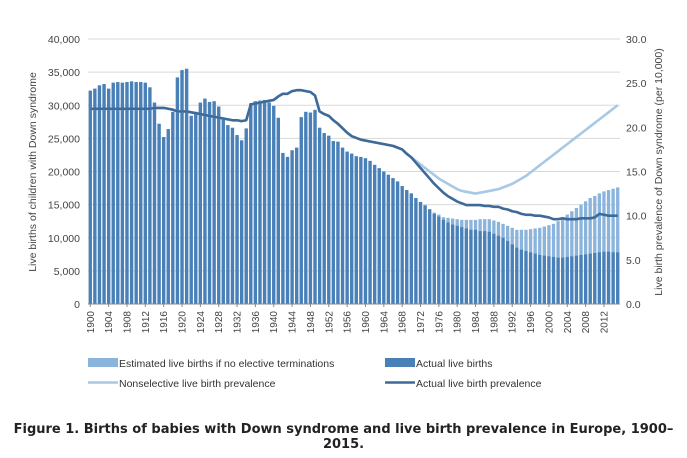  Describe the element at coordinates (293, 322) in the screenshot. I see `x-tick-label: 1944` at that location.